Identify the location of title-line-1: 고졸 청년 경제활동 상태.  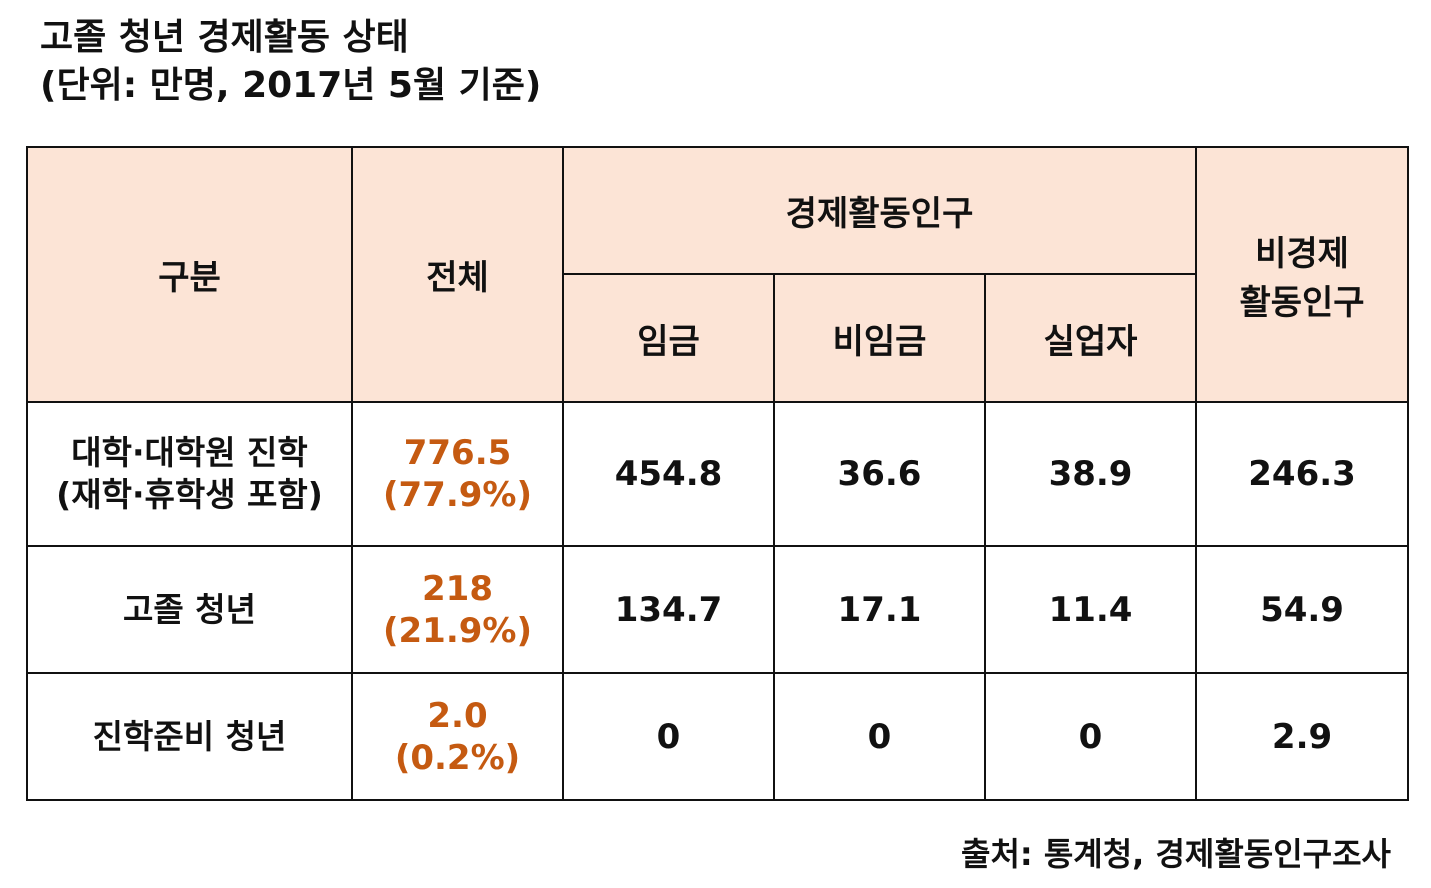
(224, 37).